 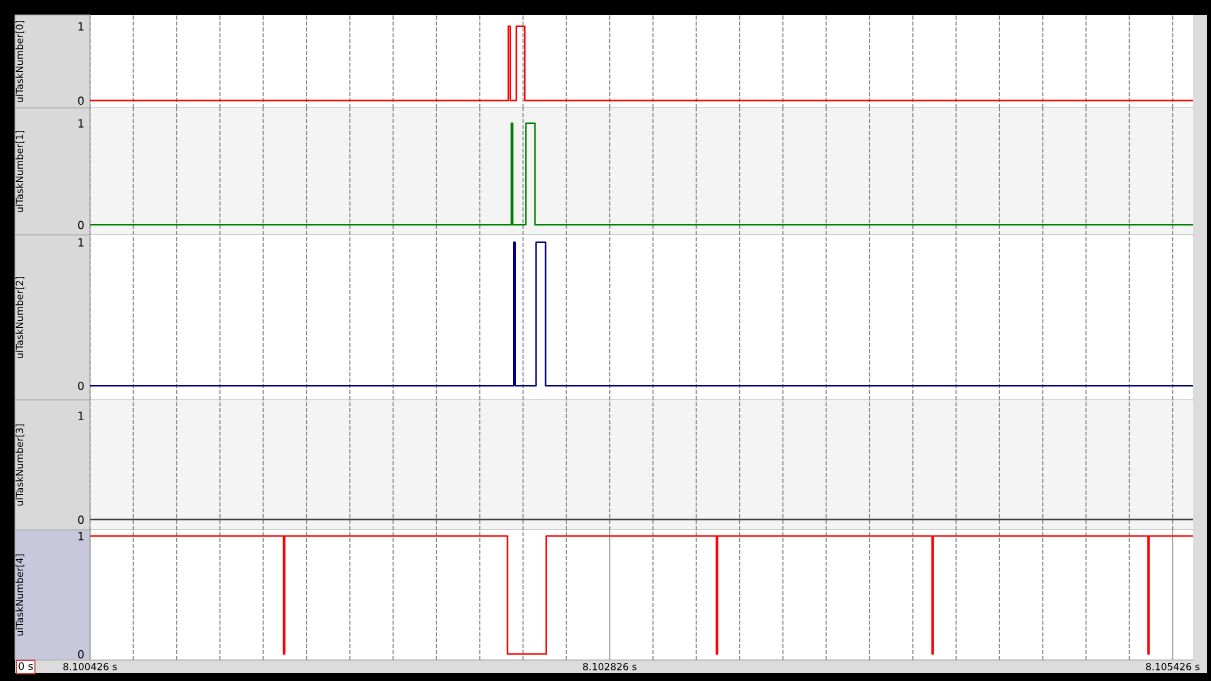 What do you see at coordinates (1173, 666) in the screenshot?
I see `x-tick-label: 8.105426 s` at bounding box center [1173, 666].